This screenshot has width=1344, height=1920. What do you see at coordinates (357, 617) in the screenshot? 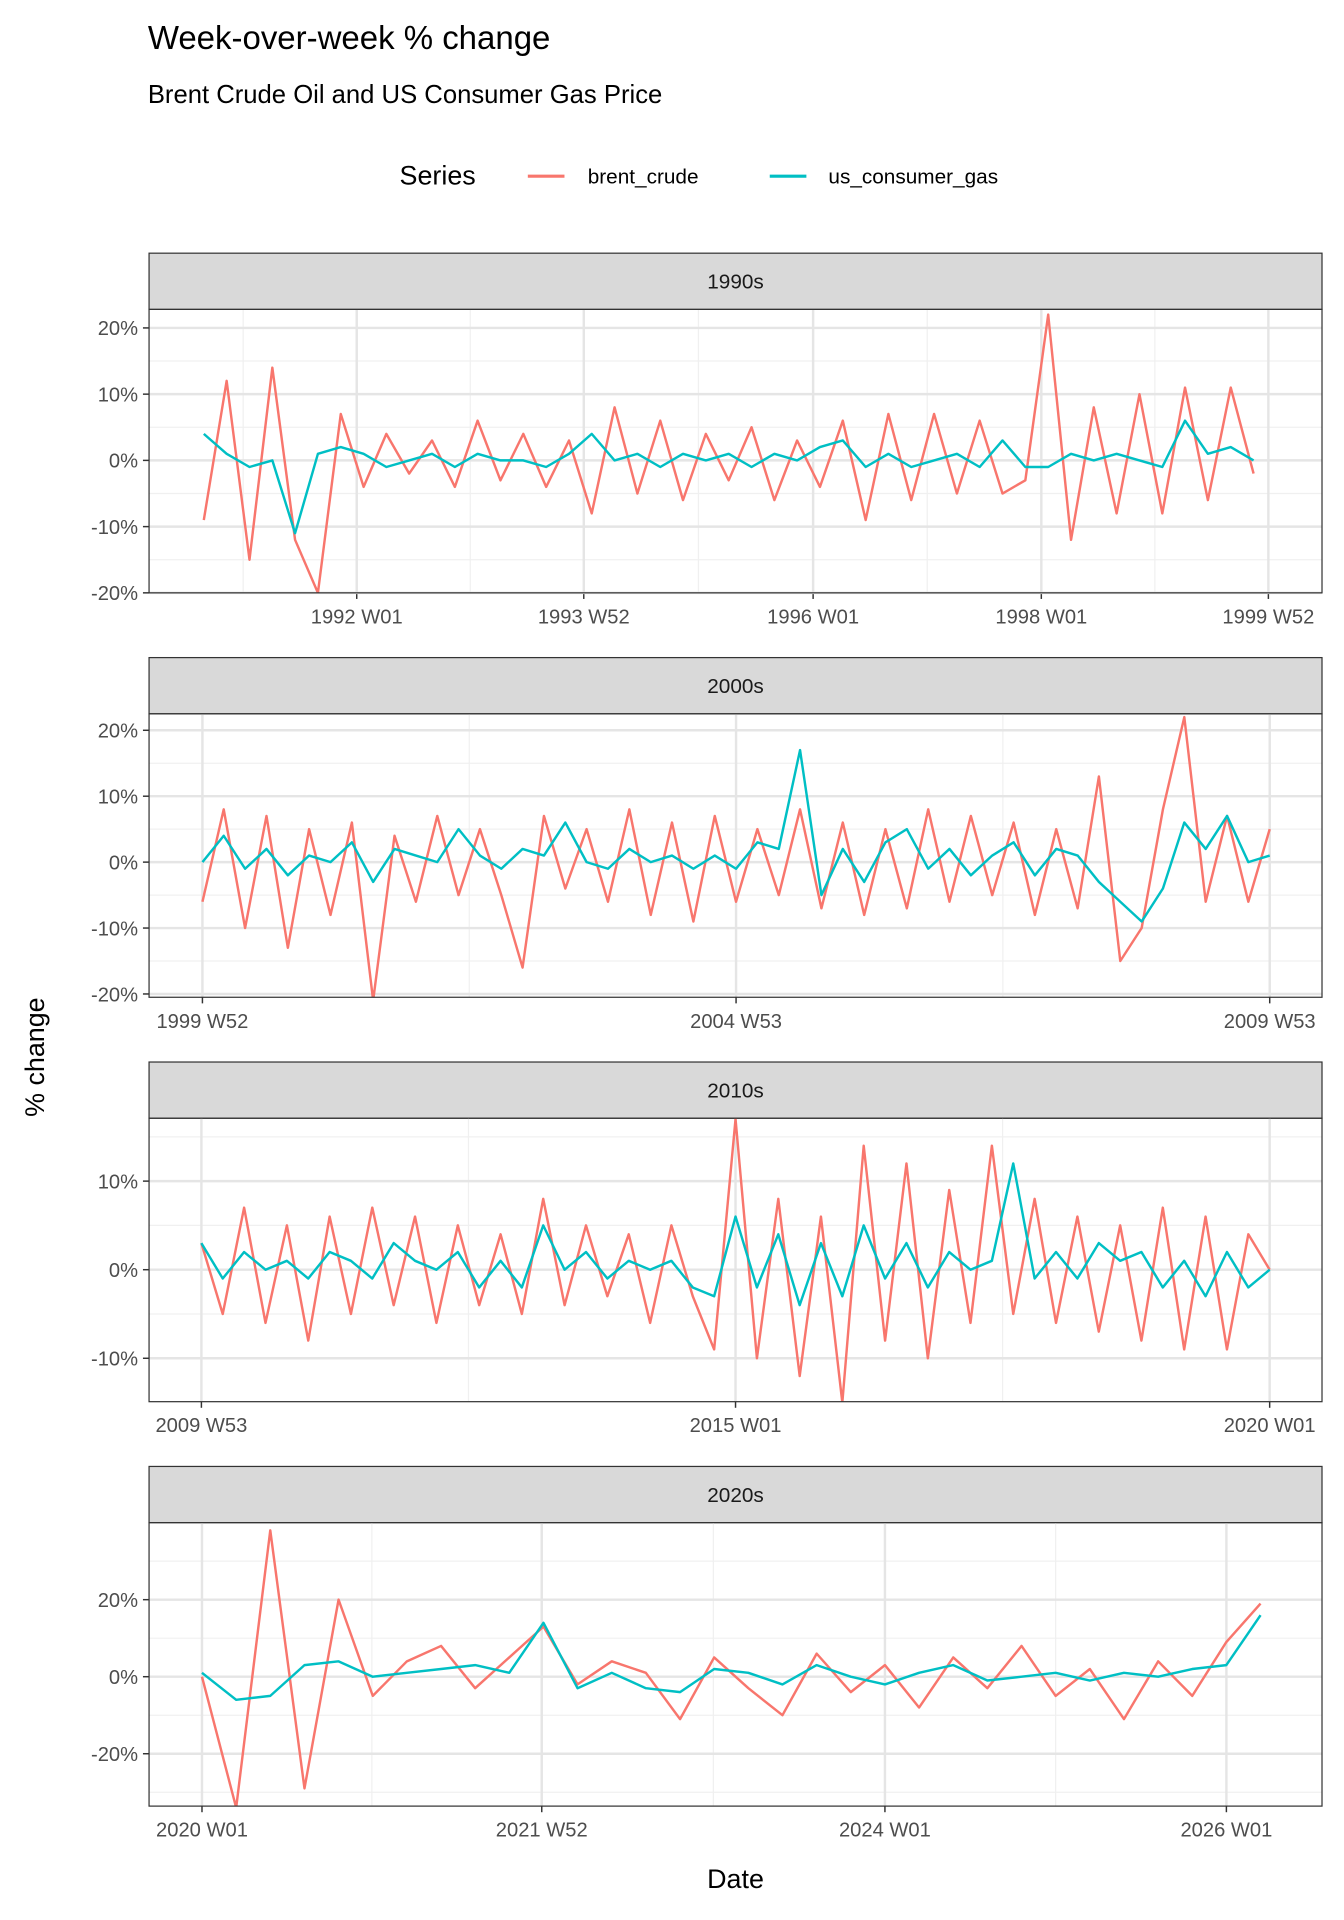
I see `x-tick-label: 1992 W01` at bounding box center [357, 617].